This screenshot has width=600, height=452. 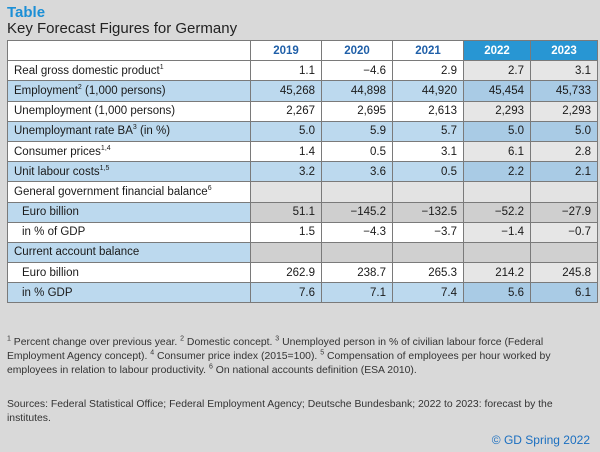 What do you see at coordinates (286, 151) in the screenshot?
I see `table-cell: 1.4` at bounding box center [286, 151].